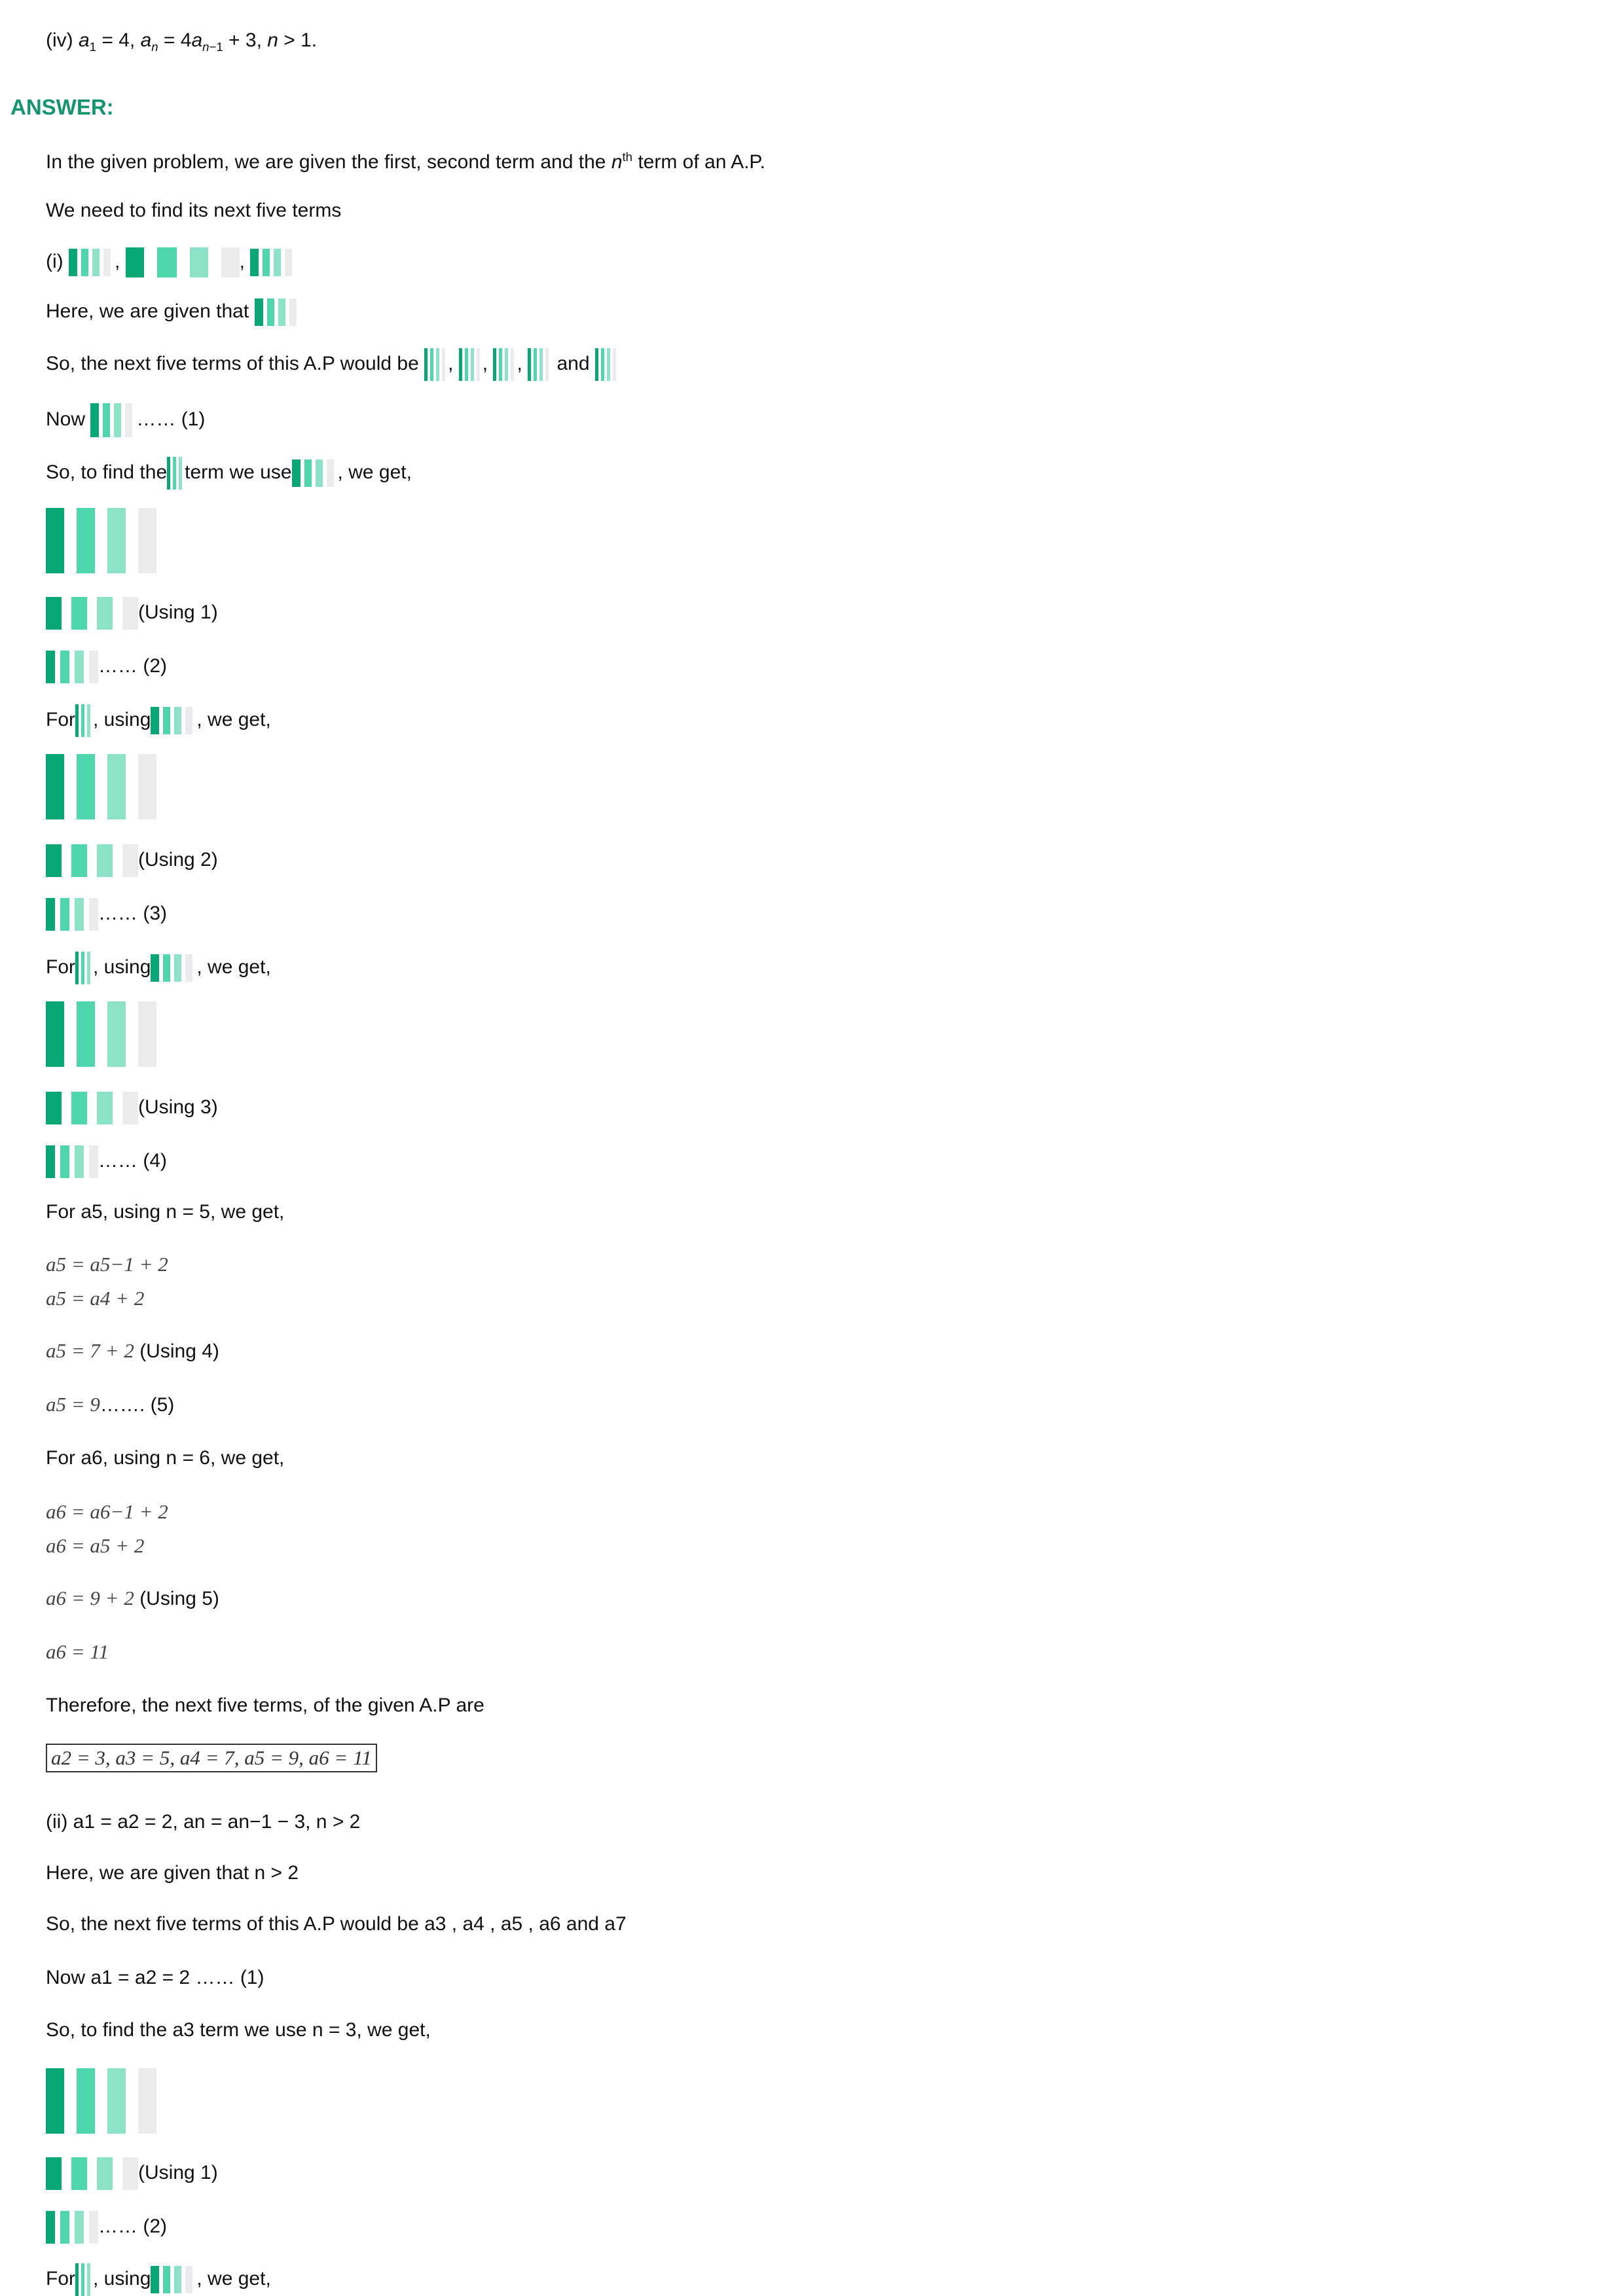  What do you see at coordinates (62, 107) in the screenshot?
I see `answer-heading: ANSWER:` at bounding box center [62, 107].